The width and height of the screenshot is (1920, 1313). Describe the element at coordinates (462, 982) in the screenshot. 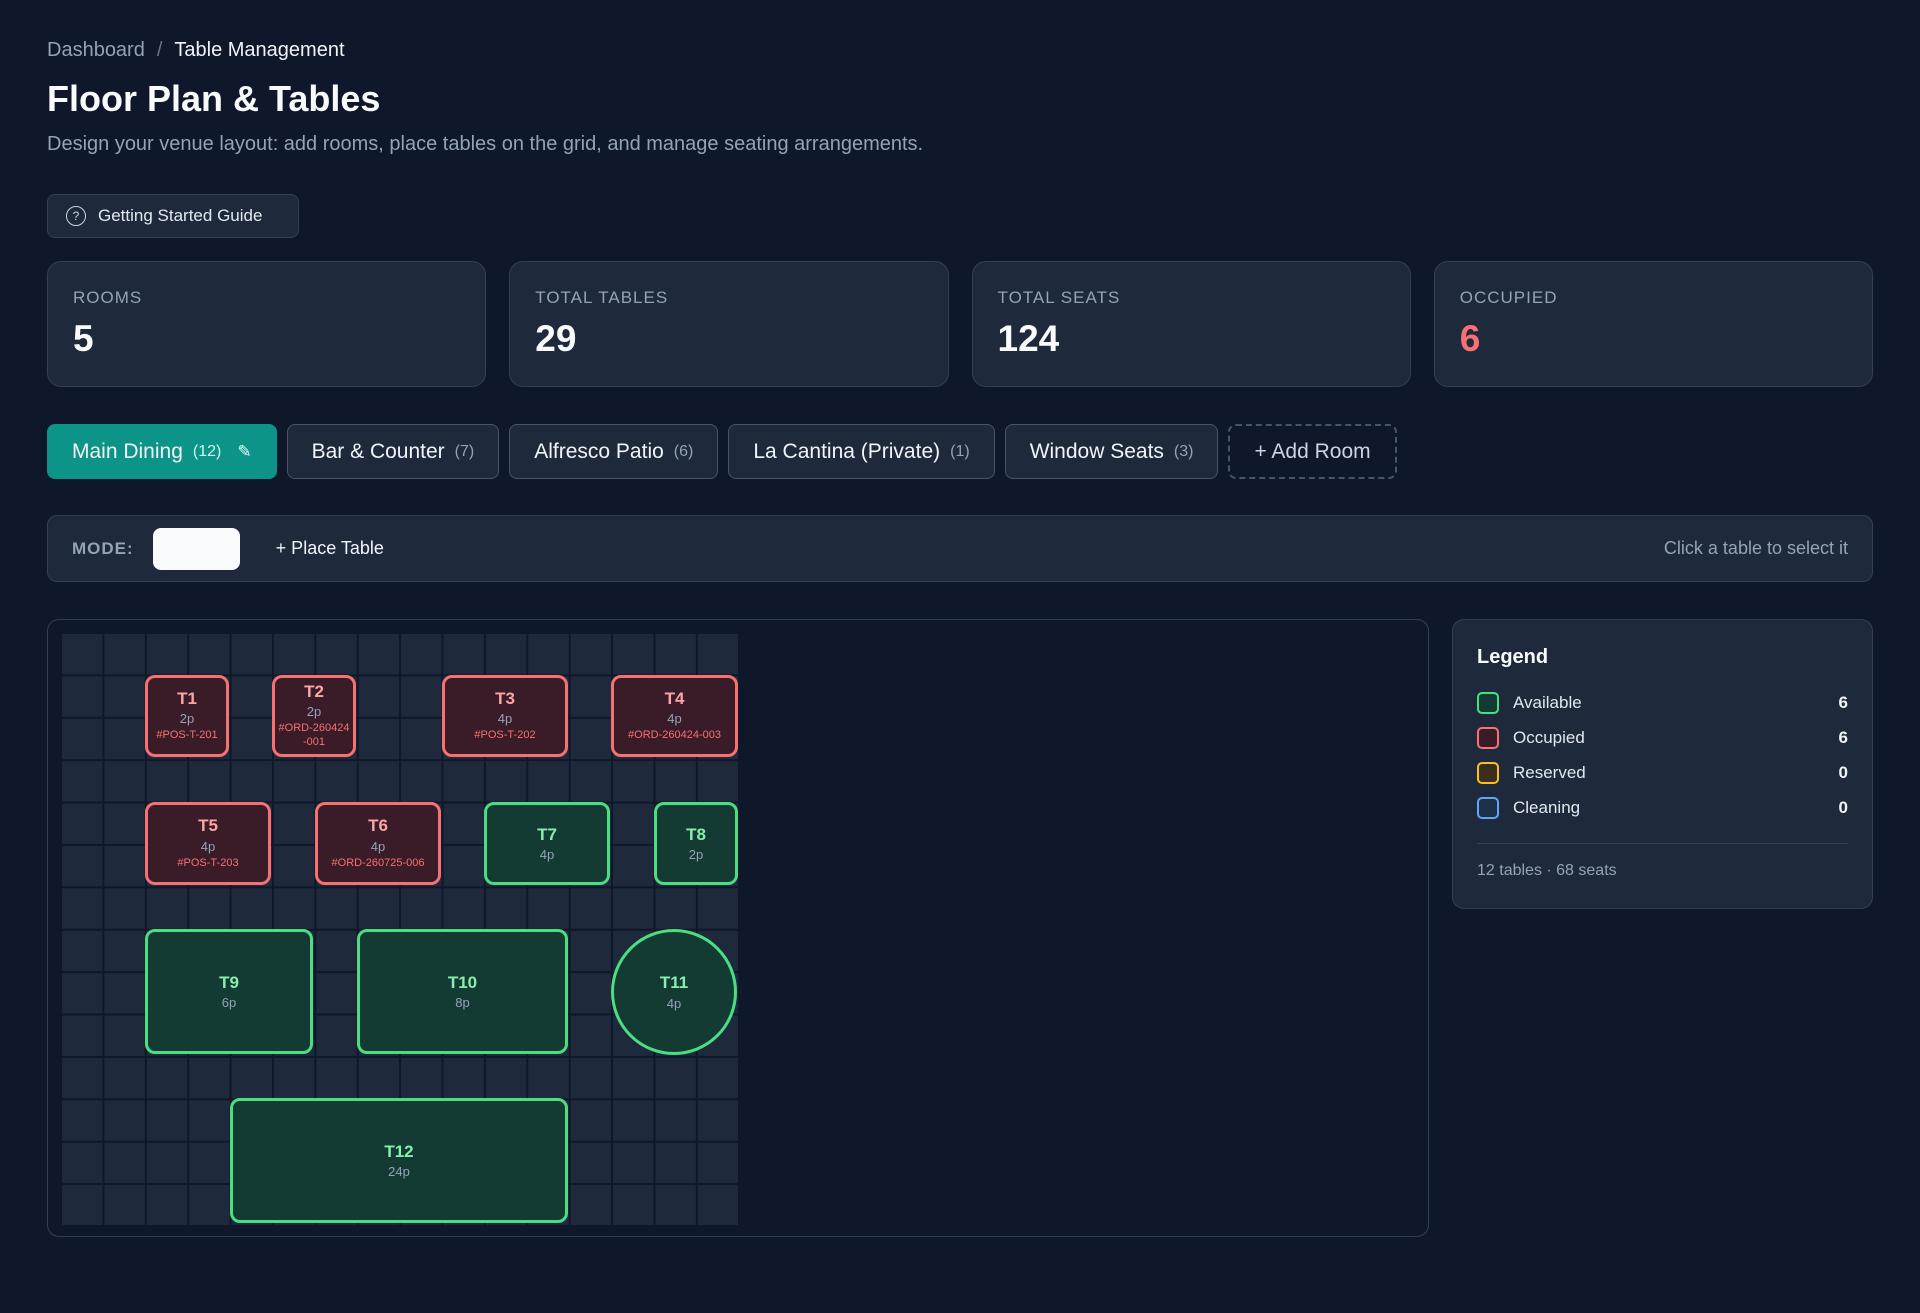

I see `table-name: T10` at that location.